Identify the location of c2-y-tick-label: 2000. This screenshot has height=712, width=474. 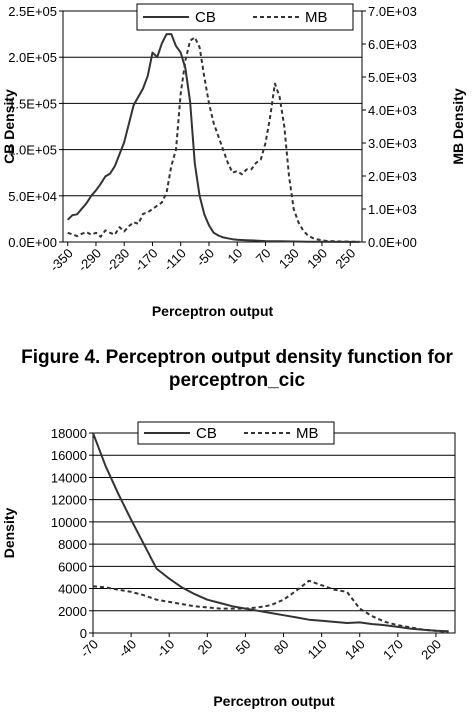
(72, 611).